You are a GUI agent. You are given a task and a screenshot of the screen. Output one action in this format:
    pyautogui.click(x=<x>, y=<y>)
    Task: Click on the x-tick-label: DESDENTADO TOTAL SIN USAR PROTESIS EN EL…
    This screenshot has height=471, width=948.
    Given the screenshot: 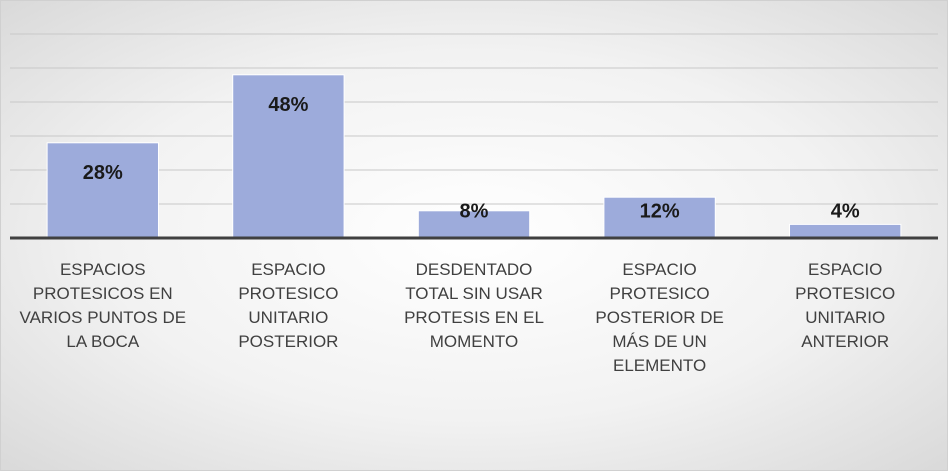 What is the action you would take?
    pyautogui.click(x=474, y=305)
    